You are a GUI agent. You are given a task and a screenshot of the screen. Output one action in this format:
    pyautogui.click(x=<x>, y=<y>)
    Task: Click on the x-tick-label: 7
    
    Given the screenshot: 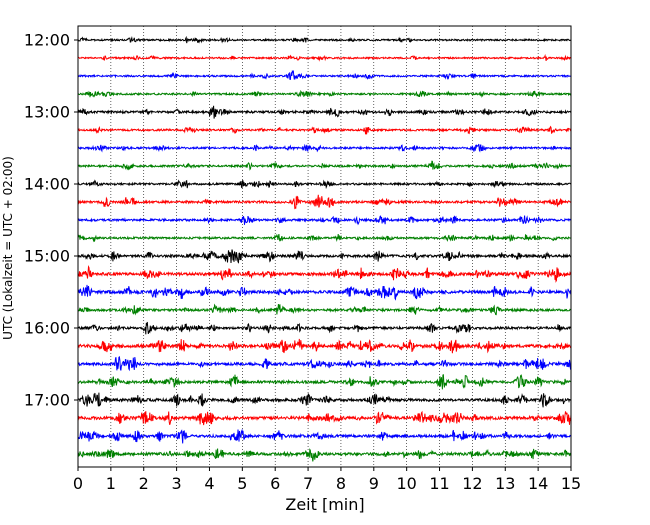 What is the action you would take?
    pyautogui.click(x=308, y=483)
    